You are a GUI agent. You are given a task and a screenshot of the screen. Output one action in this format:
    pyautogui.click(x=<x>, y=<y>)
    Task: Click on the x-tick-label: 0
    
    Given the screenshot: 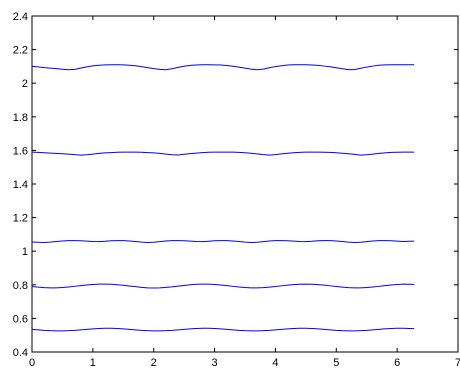 What is the action you would take?
    pyautogui.click(x=32, y=363)
    